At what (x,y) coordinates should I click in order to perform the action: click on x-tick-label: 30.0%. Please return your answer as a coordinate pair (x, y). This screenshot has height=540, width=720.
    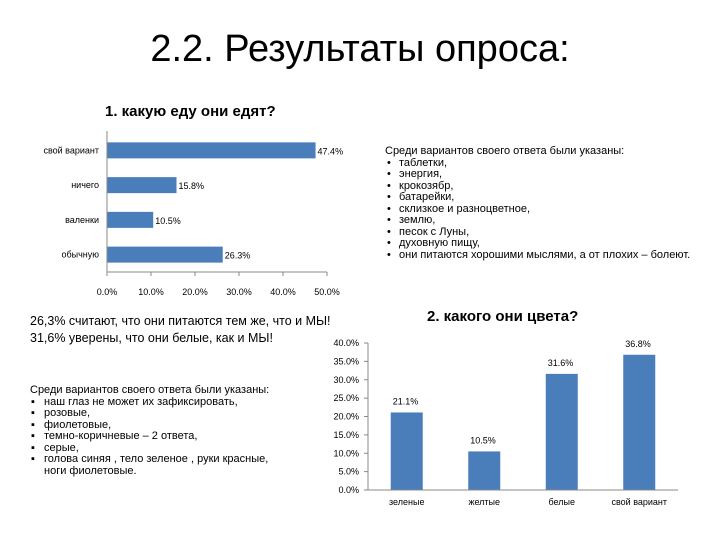
    Looking at the image, I should click on (239, 292).